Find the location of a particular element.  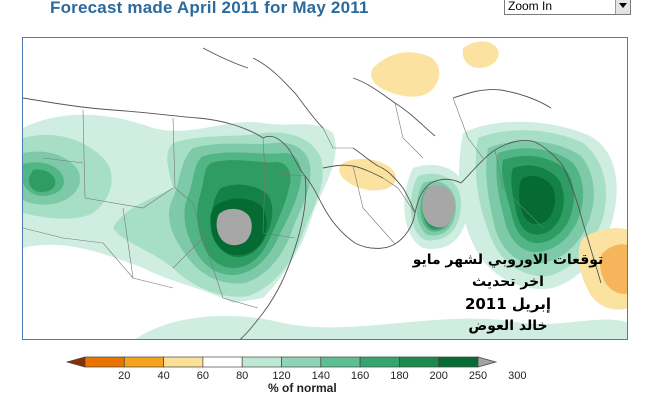

contour-200-west is located at coordinates (42, 180).